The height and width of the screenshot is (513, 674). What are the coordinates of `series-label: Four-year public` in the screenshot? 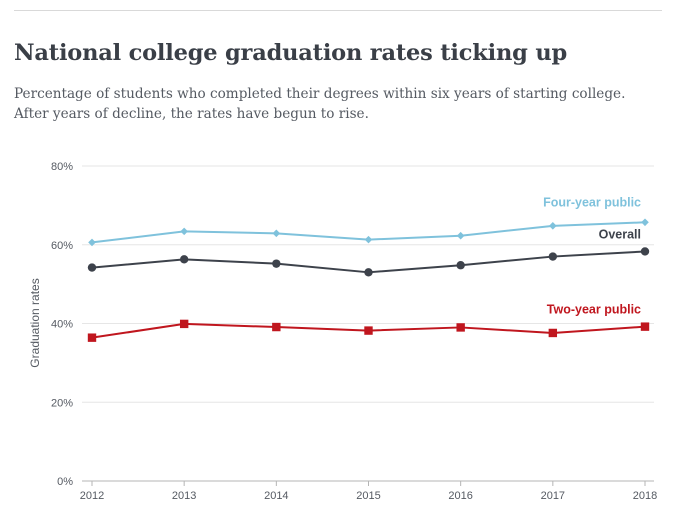 It's located at (592, 202).